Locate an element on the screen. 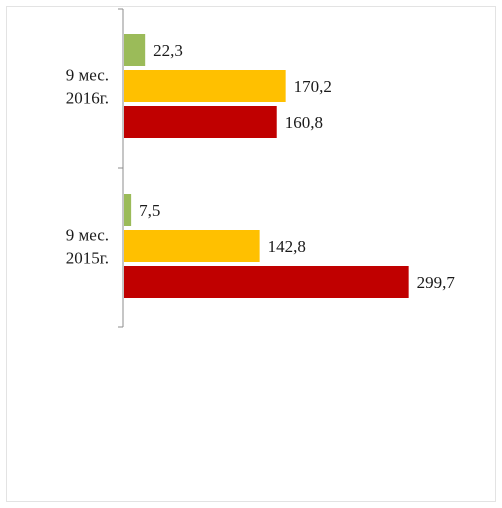 Image resolution: width=502 pixels, height=508 pixels. category-label-0: 9 мес. 2016г. is located at coordinates (87, 87).